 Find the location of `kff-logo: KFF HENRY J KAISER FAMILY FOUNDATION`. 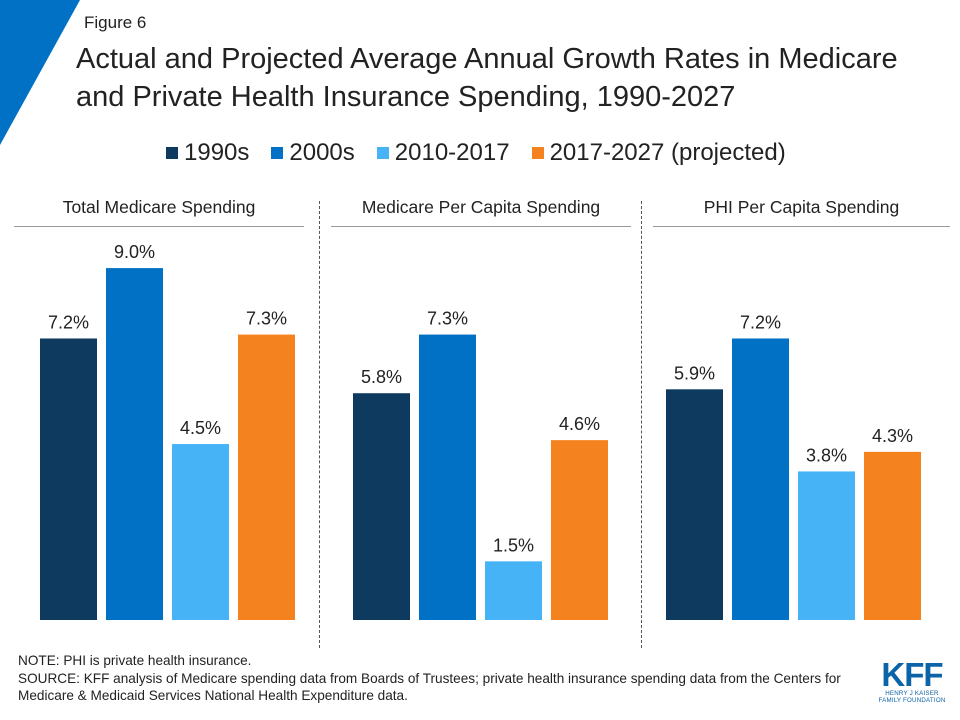

kff-logo: KFF HENRY J KAISER FAMILY FOUNDATION is located at coordinates (912, 680).